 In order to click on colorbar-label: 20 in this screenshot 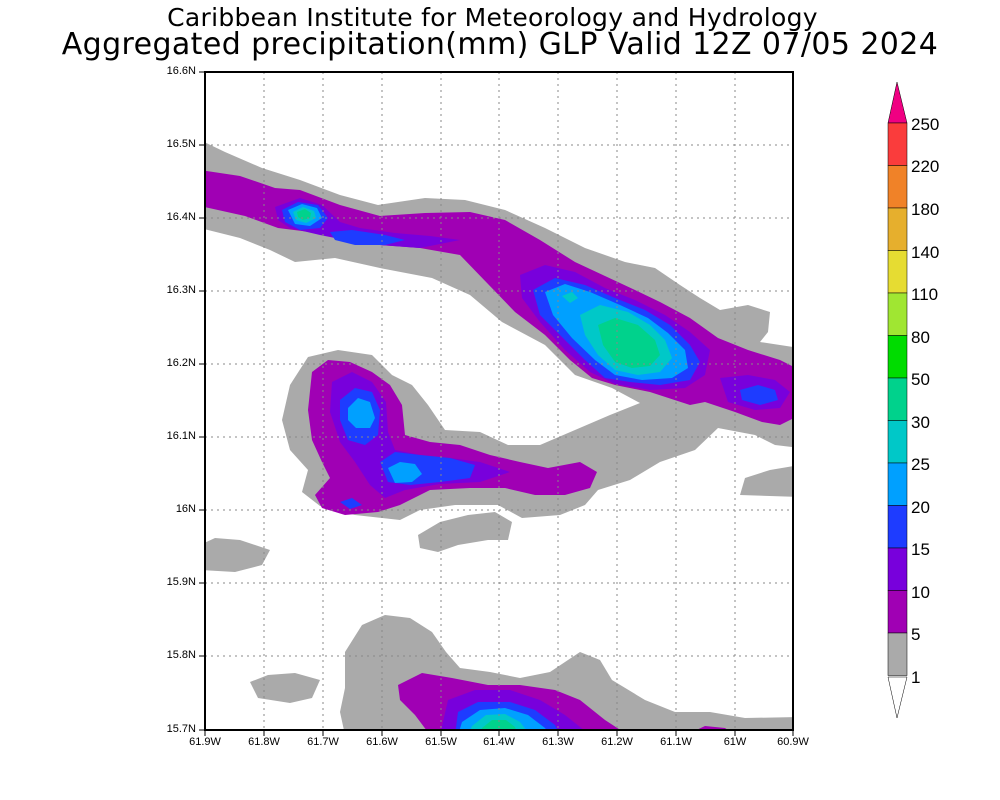, I will do `click(920, 507)`.